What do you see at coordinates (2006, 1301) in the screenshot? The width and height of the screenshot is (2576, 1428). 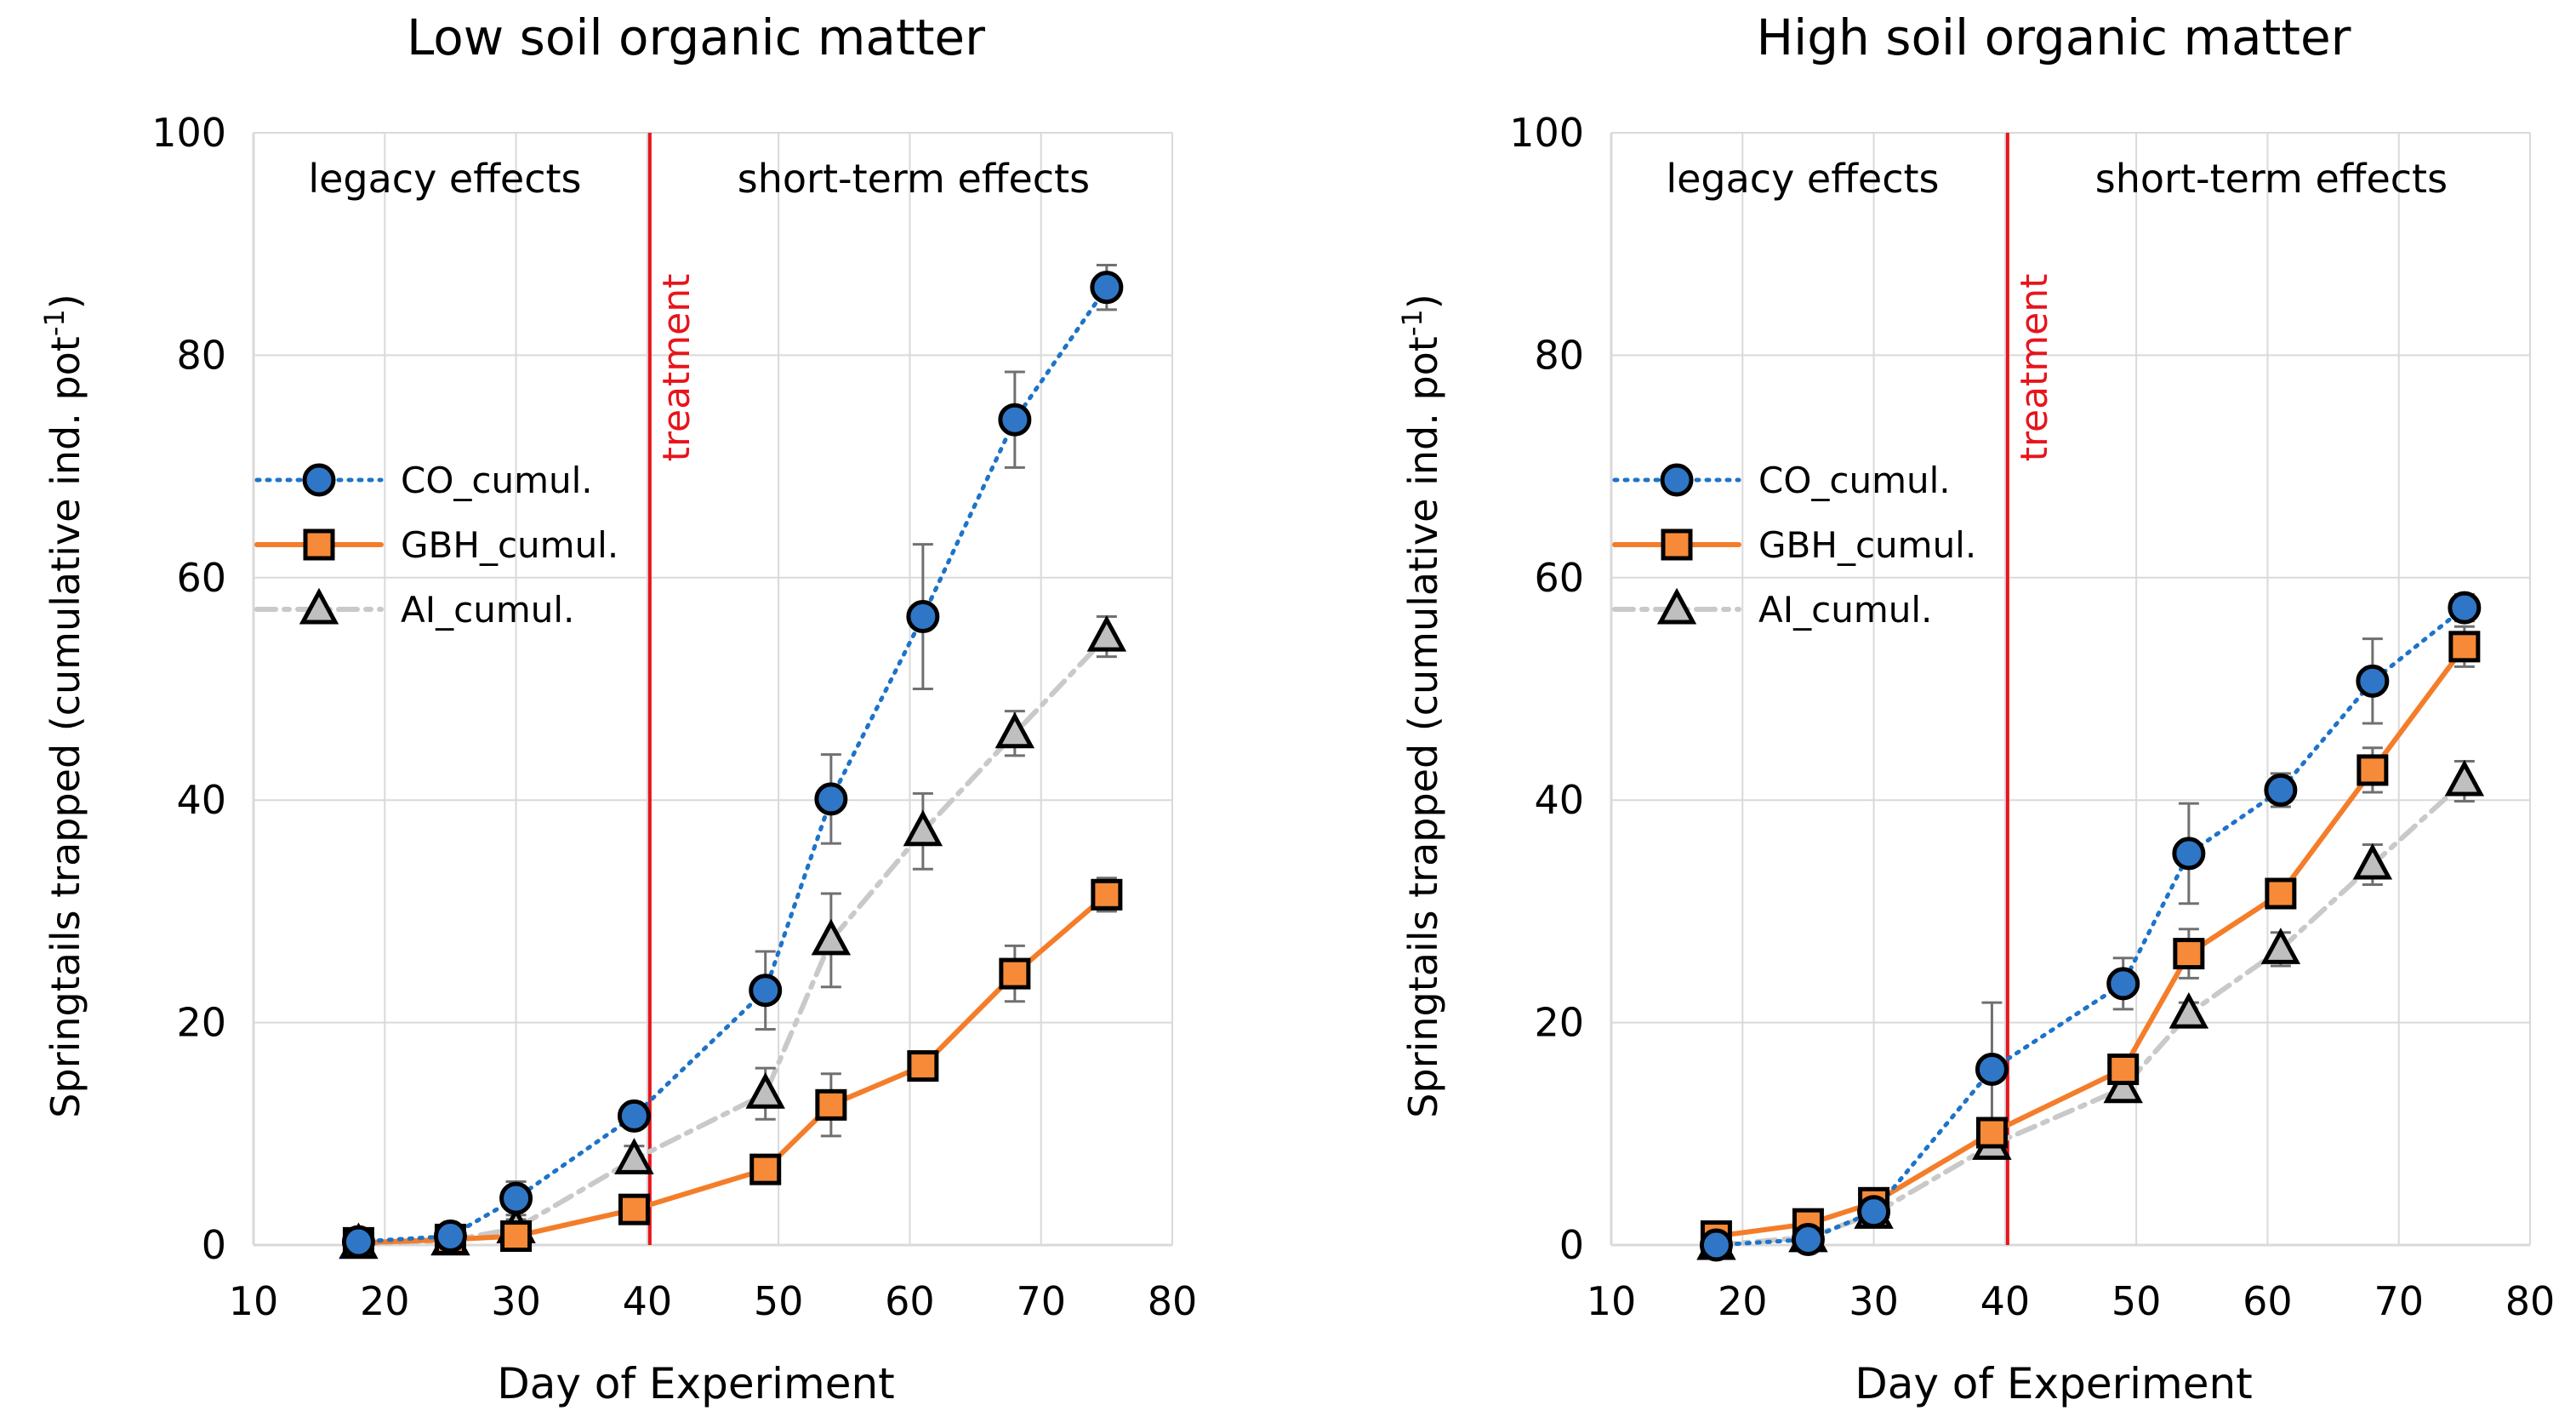 I see `x-tick-label: 40` at bounding box center [2006, 1301].